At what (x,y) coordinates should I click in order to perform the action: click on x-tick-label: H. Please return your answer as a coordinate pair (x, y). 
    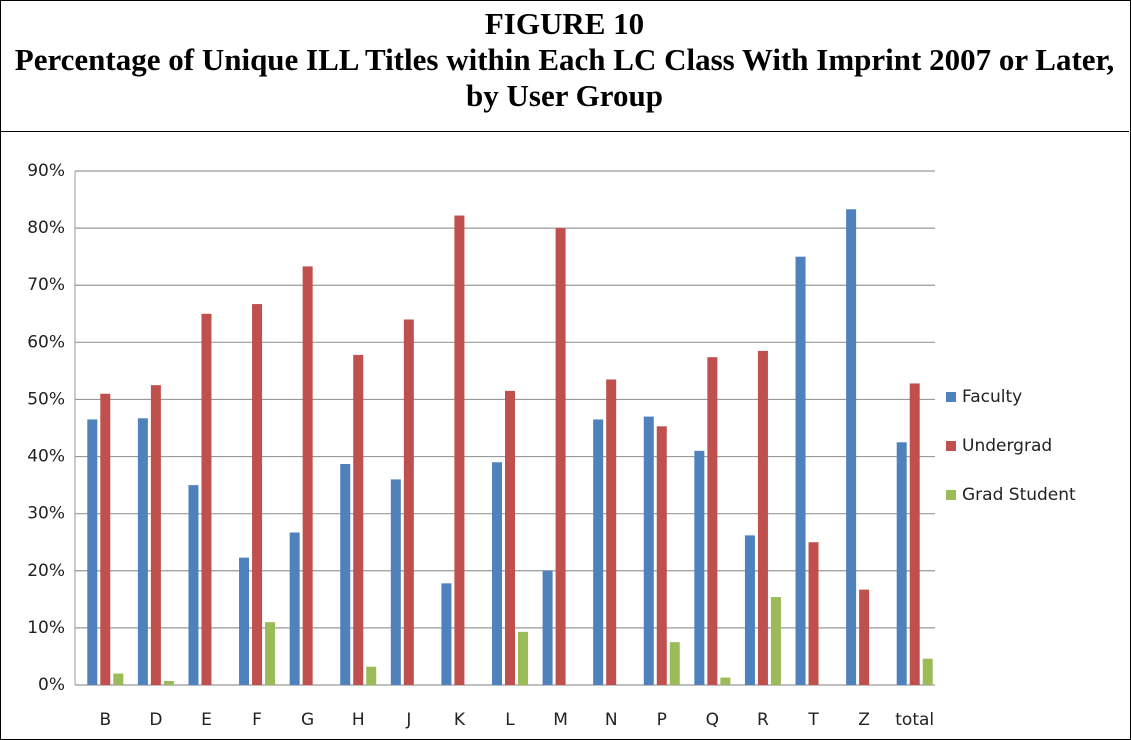
    Looking at the image, I should click on (358, 720).